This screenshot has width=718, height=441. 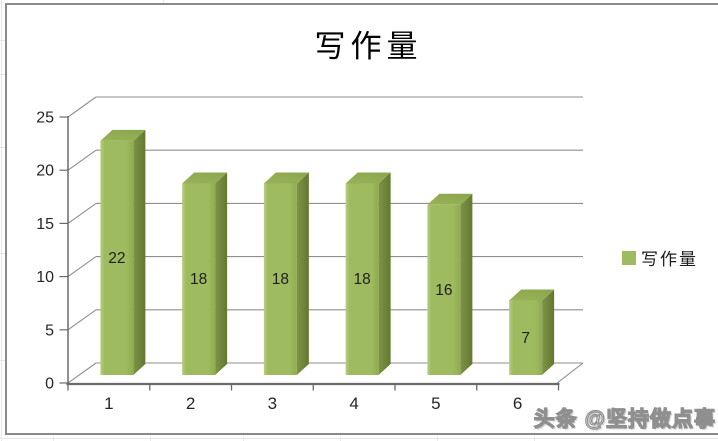 What do you see at coordinates (368, 47) in the screenshot?
I see `chart-title: 写作量` at bounding box center [368, 47].